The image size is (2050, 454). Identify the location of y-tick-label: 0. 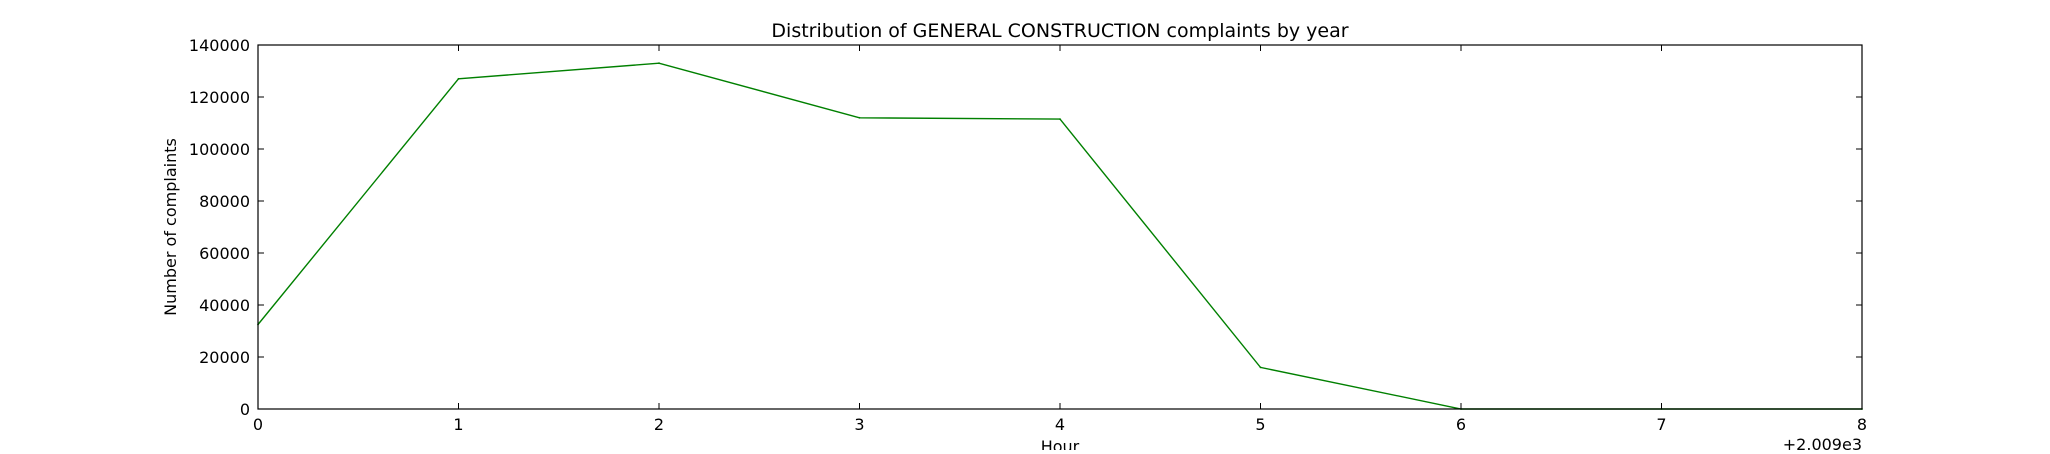
(245, 409).